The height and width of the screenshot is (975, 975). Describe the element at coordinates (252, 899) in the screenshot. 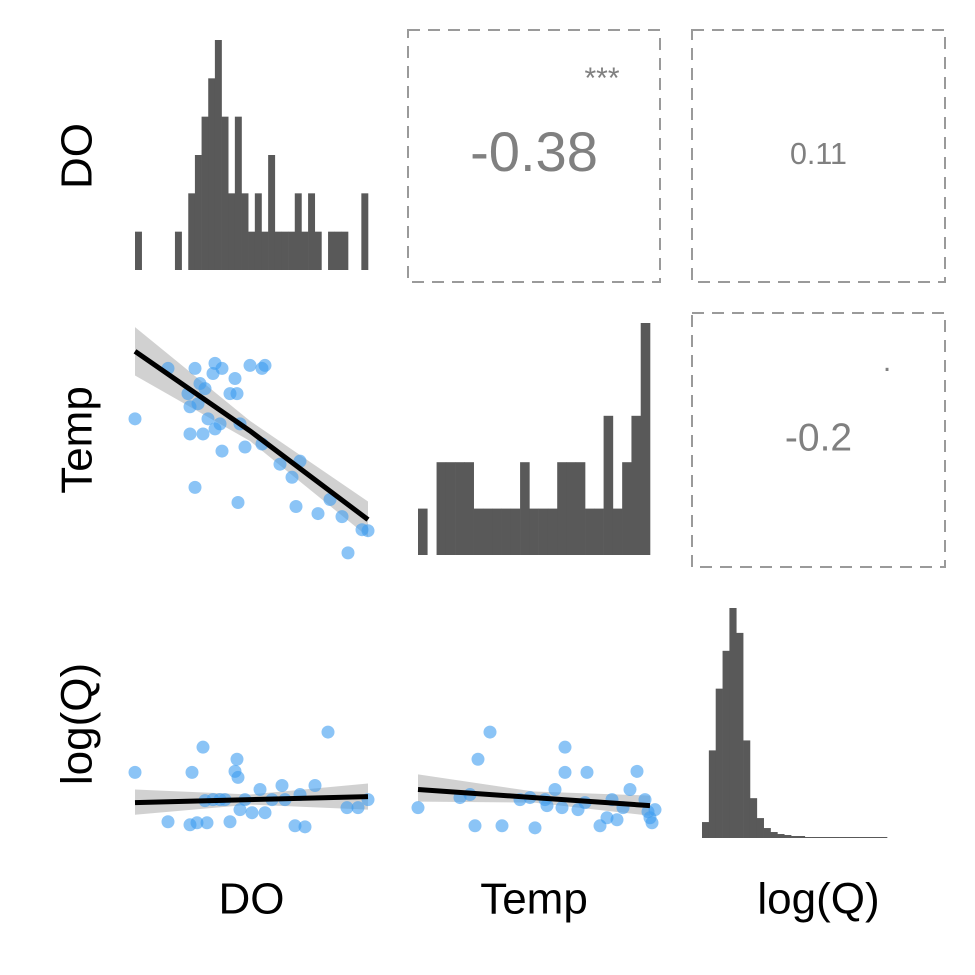

I see `column-label: DO` at that location.